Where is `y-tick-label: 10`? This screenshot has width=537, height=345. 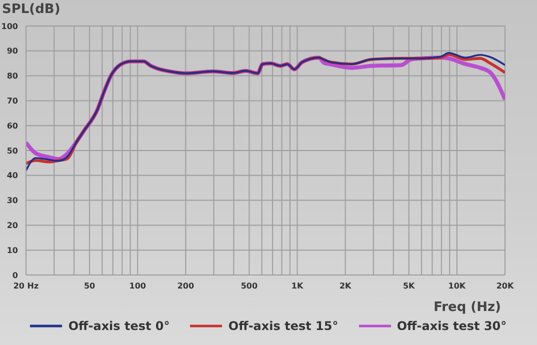 y-tick-label: 10 is located at coordinates (12, 250).